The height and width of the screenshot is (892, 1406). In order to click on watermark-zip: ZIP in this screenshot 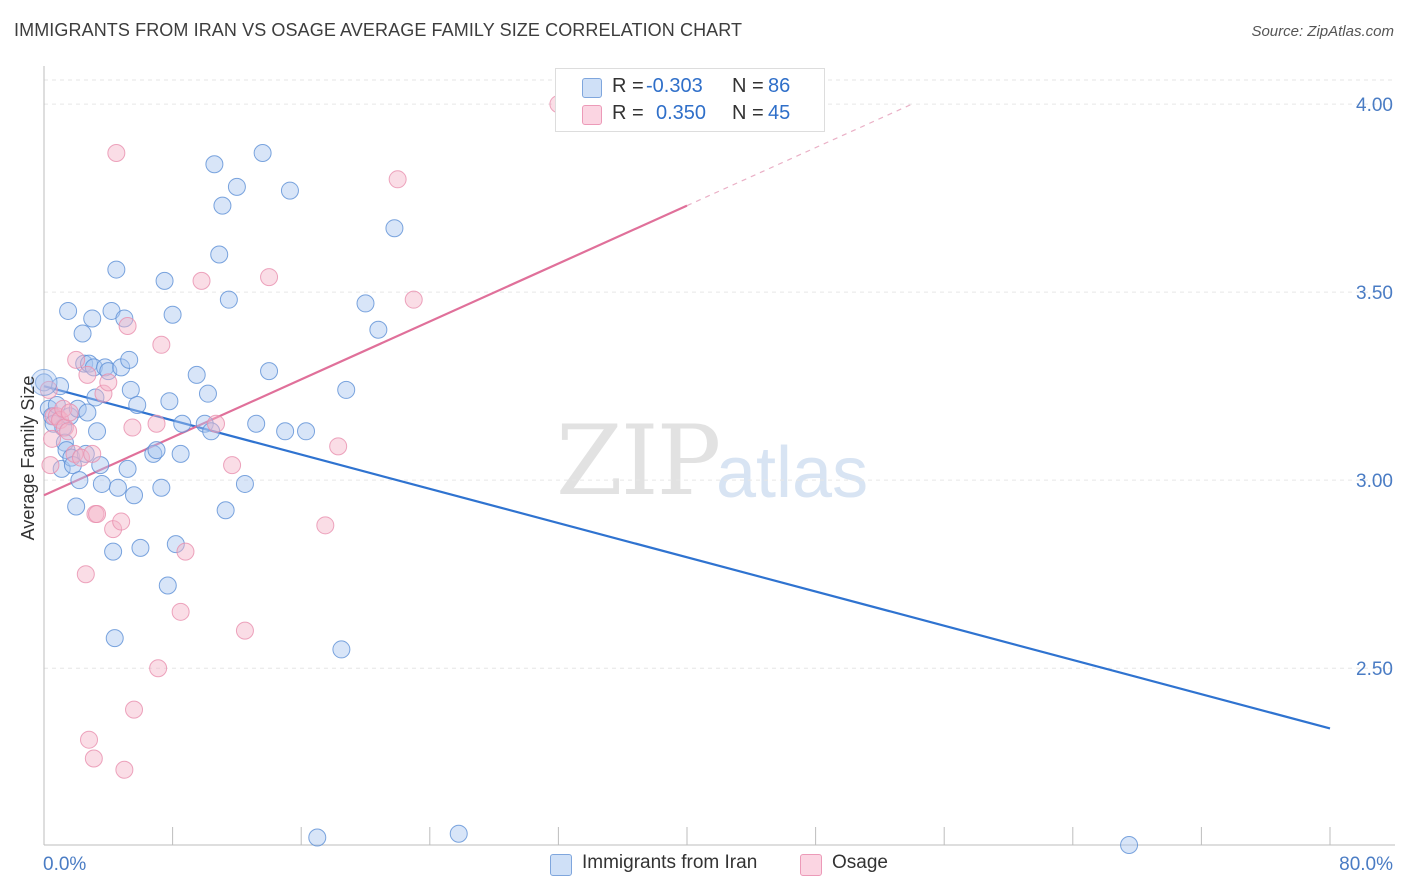, I will do `click(638, 461)`.